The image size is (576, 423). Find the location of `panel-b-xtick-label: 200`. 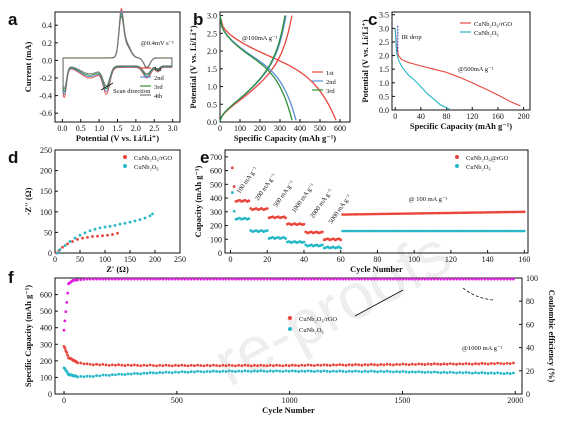

panel-b-xtick-label: 200 is located at coordinates (260, 128).